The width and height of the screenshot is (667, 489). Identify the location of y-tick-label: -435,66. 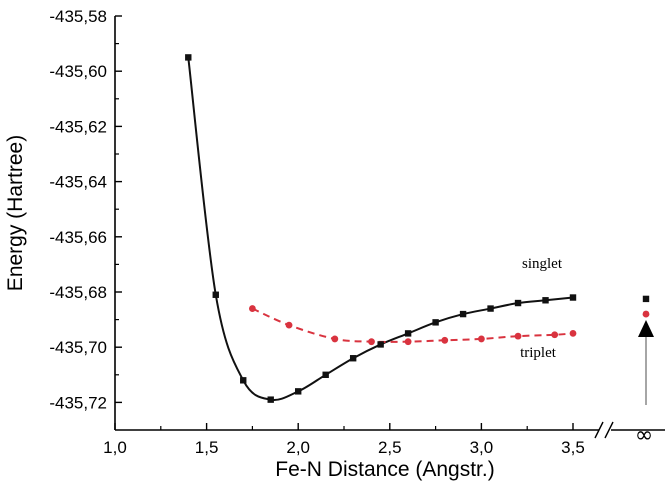
(78, 237).